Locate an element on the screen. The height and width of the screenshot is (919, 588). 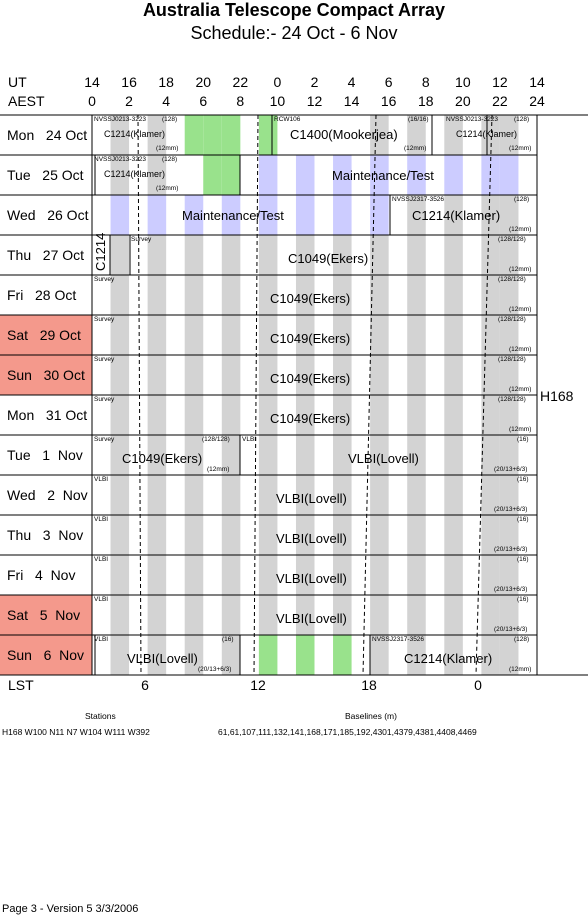
aest-tick: 12 is located at coordinates (314, 101).